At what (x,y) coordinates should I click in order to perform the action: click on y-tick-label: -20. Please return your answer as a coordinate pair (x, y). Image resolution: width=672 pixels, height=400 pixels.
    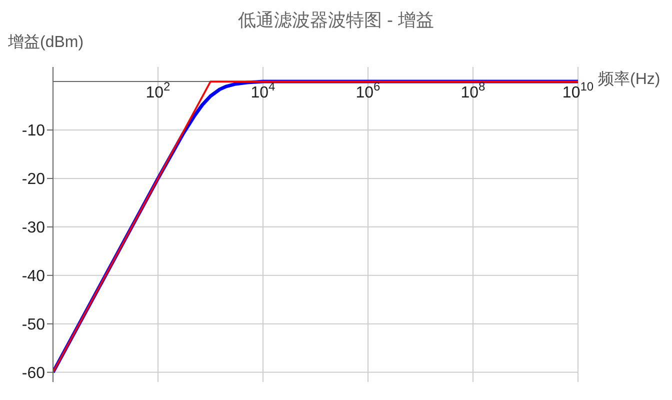
    Looking at the image, I should click on (34, 179).